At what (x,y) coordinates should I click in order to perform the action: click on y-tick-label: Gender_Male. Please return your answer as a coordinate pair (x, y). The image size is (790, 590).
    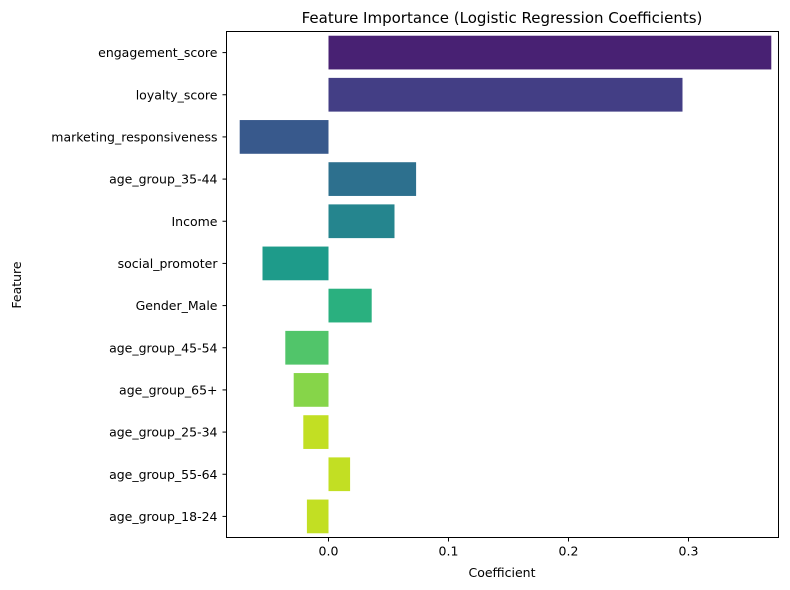
    Looking at the image, I should click on (177, 305).